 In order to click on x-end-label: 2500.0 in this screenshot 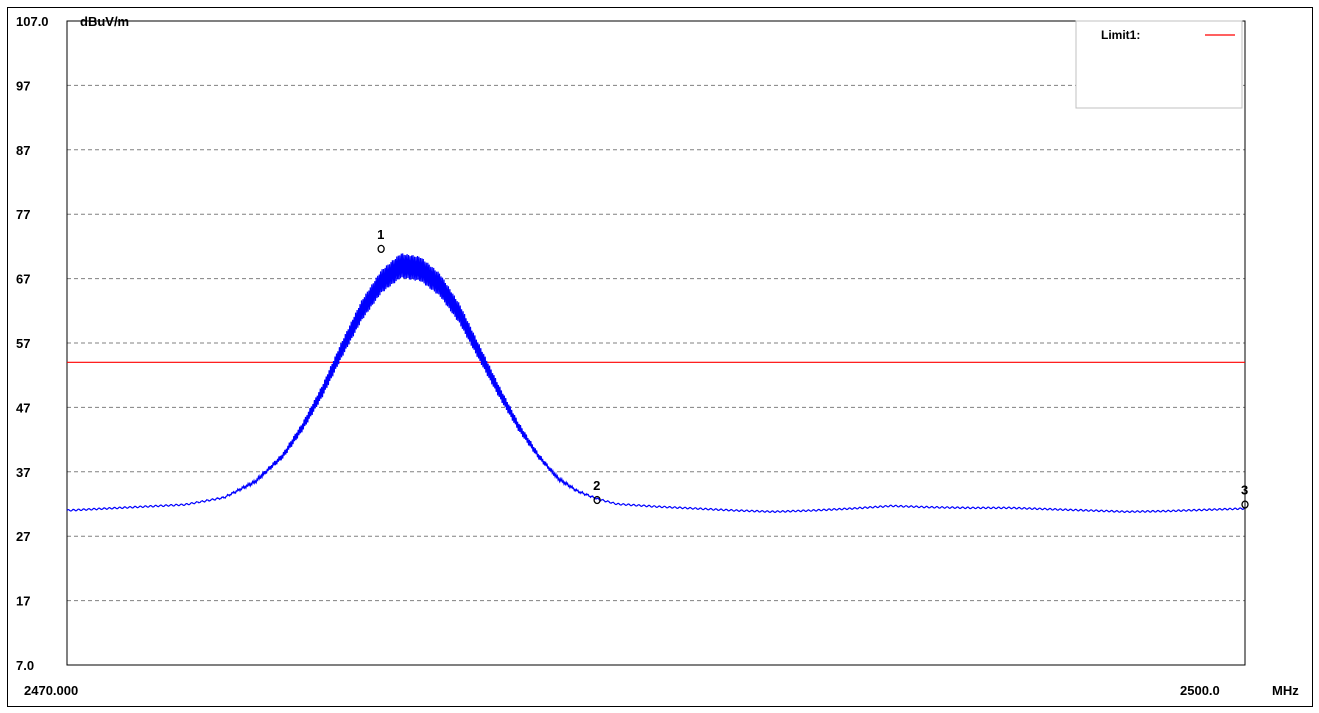, I will do `click(1200, 690)`.